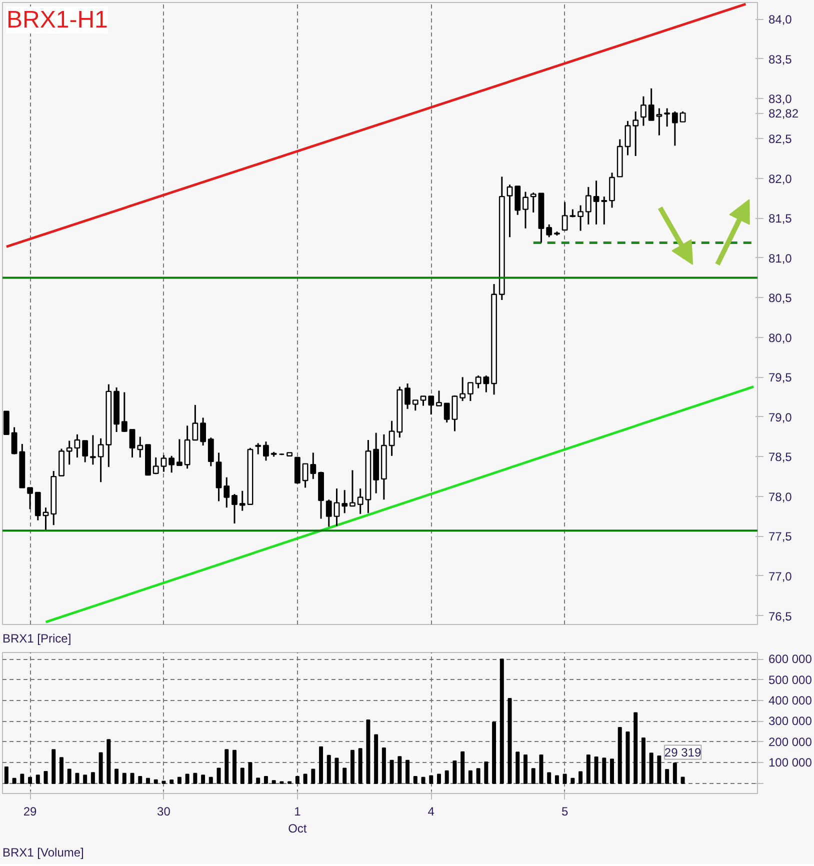  I want to click on y-tick-label: 82,82, so click(783, 113).